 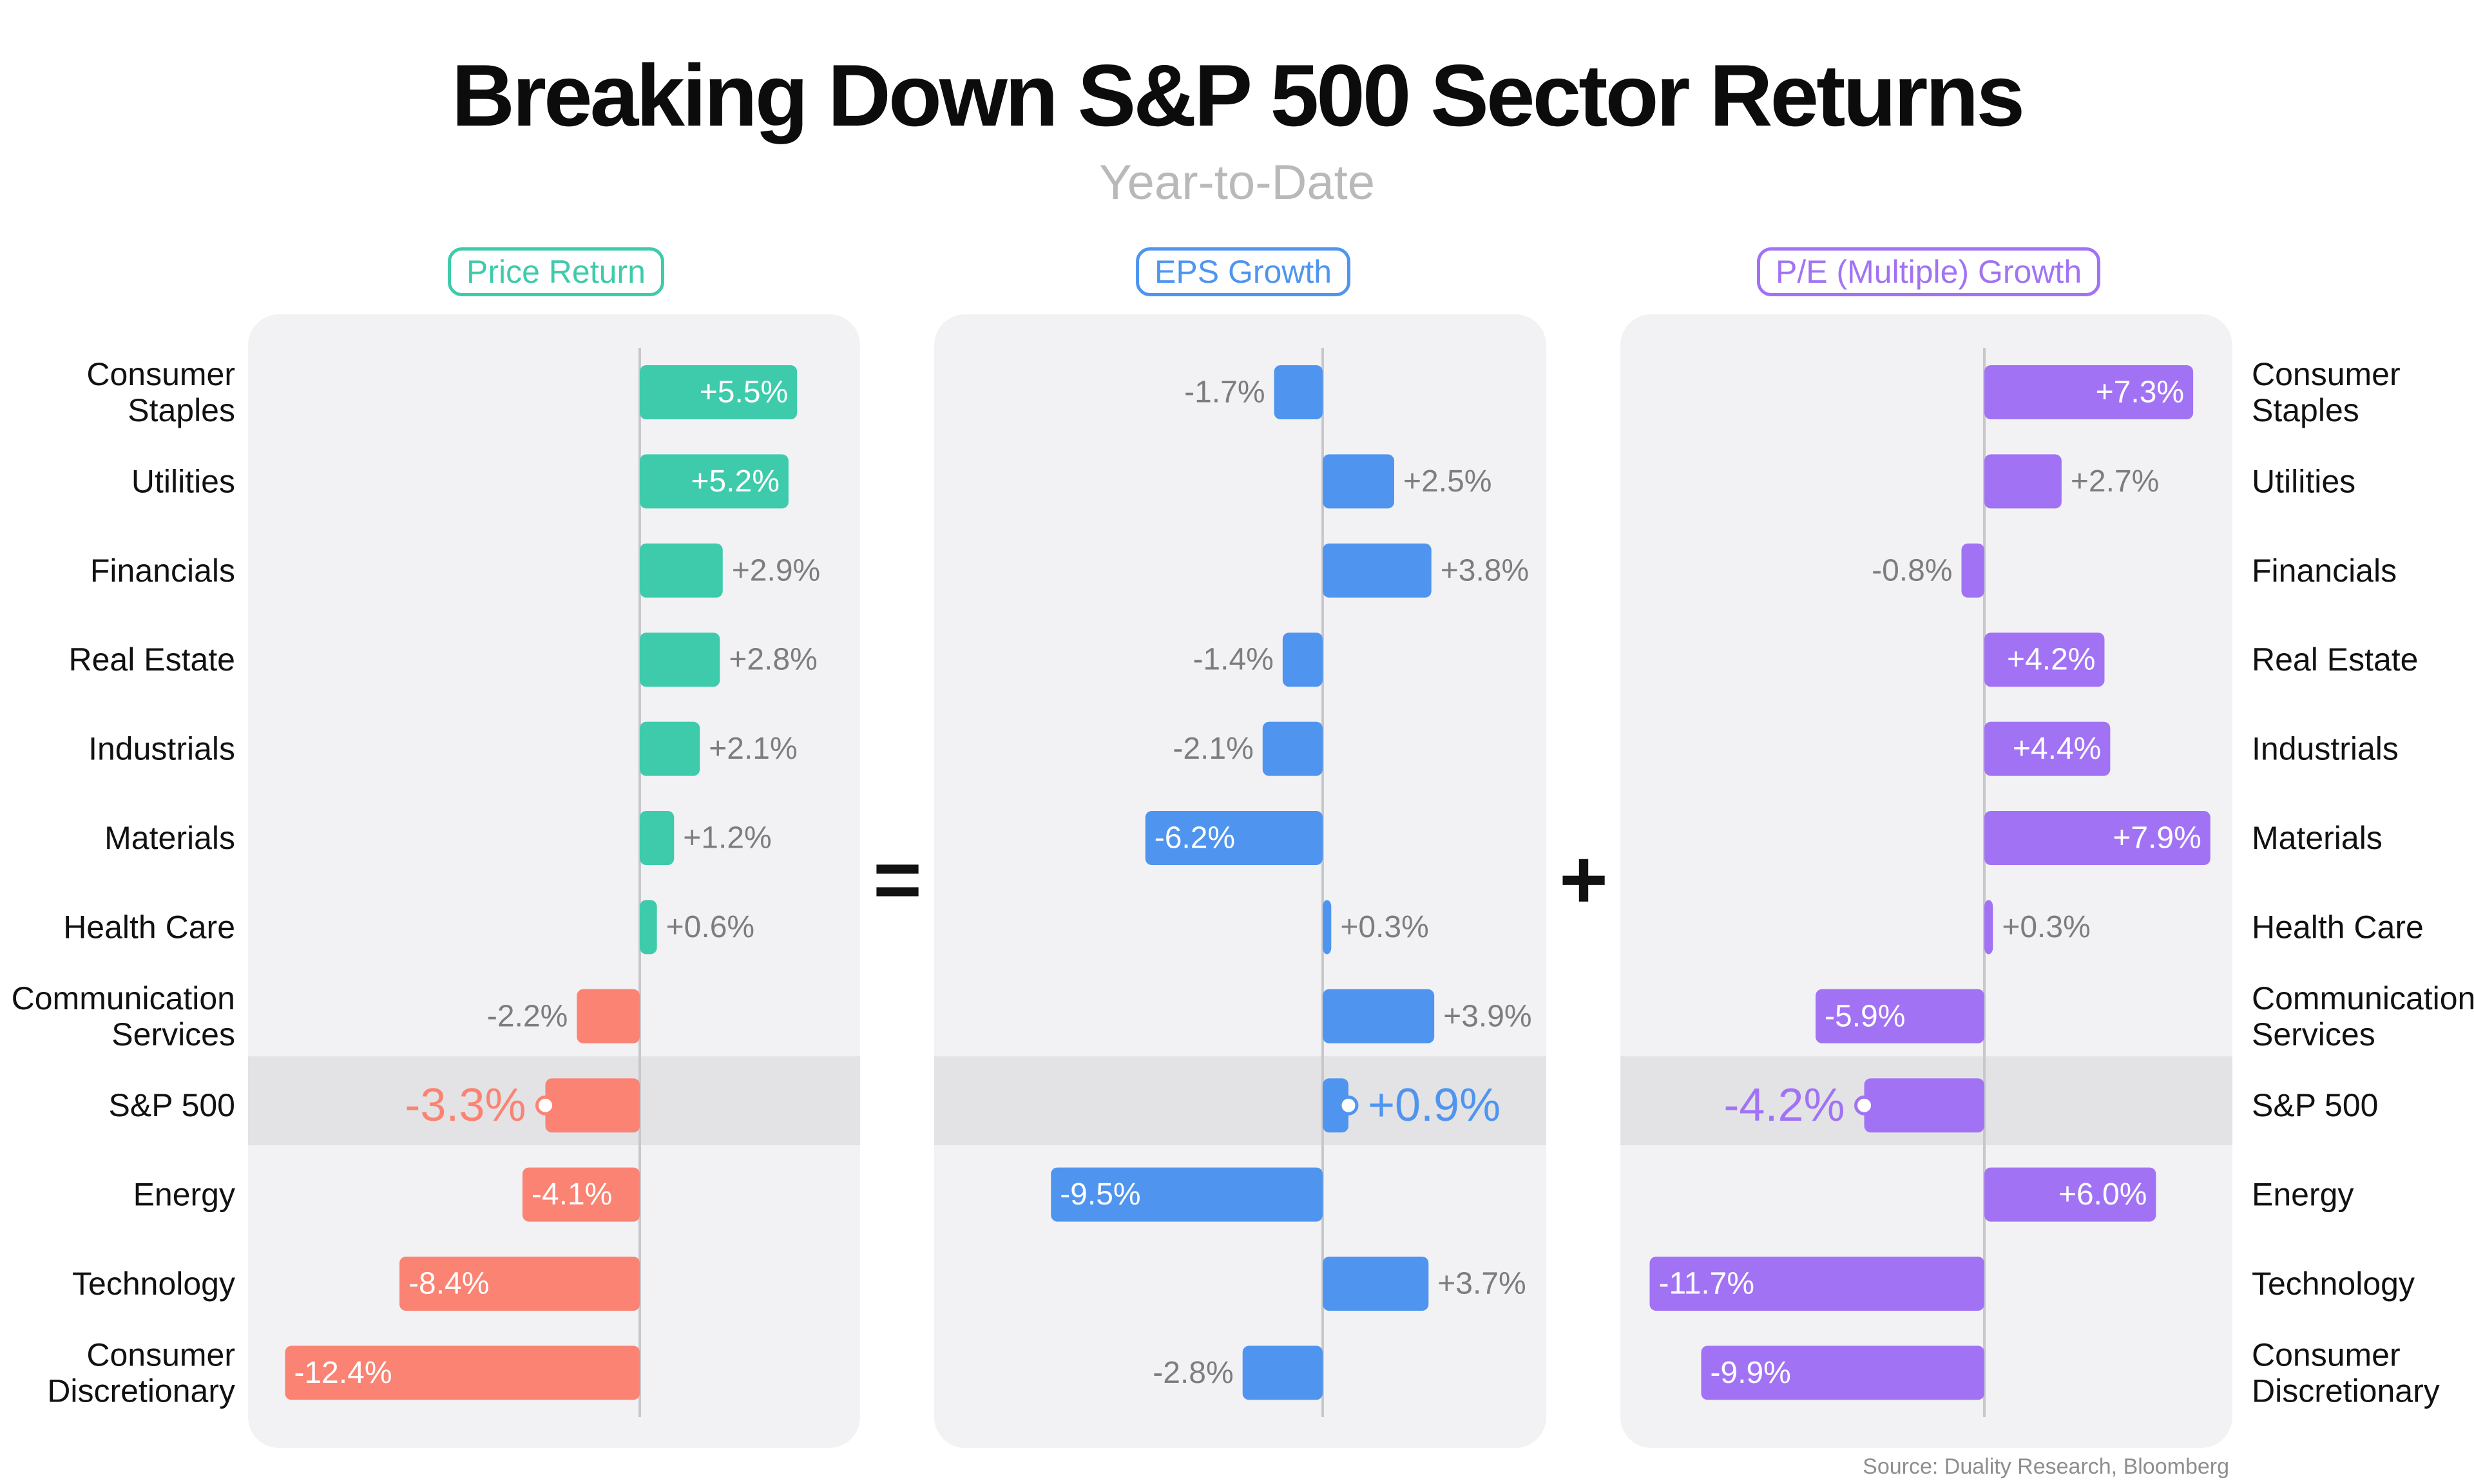 I want to click on bar-value-label: -2.2%, so click(x=527, y=1016).